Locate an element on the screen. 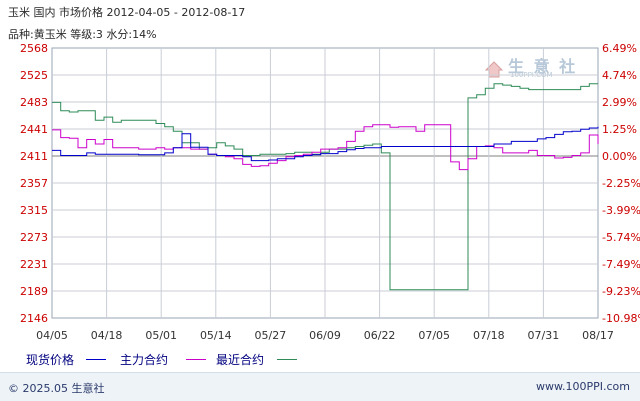  y-left-tick-label: 2441 is located at coordinates (34, 129).